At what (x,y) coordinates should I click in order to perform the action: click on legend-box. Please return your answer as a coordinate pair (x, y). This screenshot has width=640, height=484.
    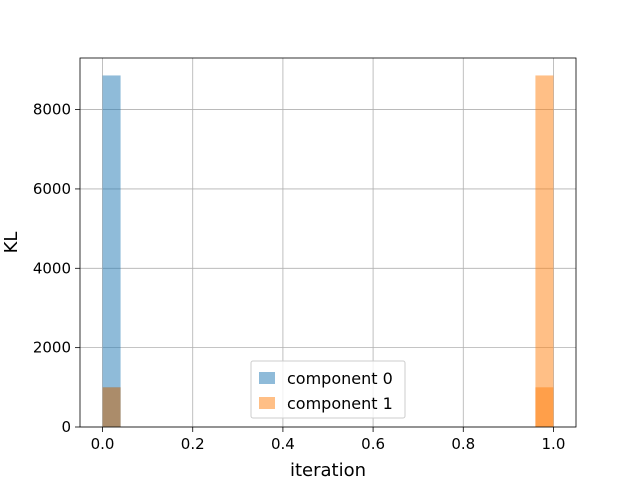
    Looking at the image, I should click on (328, 389).